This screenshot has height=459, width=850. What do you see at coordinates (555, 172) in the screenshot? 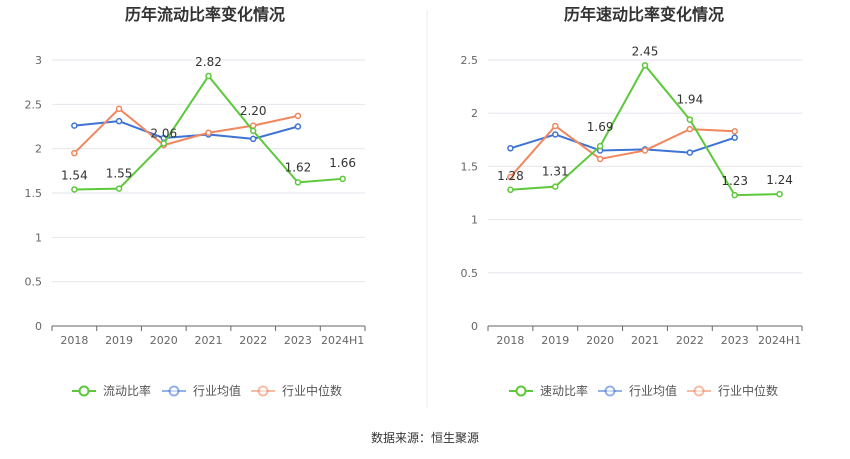
I see `data-label: 1.31` at bounding box center [555, 172].